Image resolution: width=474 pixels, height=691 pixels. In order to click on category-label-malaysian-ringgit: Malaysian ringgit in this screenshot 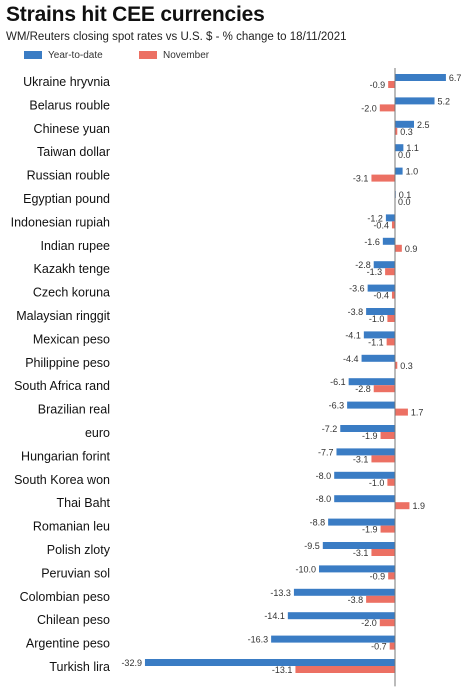, I will do `click(63, 316)`.